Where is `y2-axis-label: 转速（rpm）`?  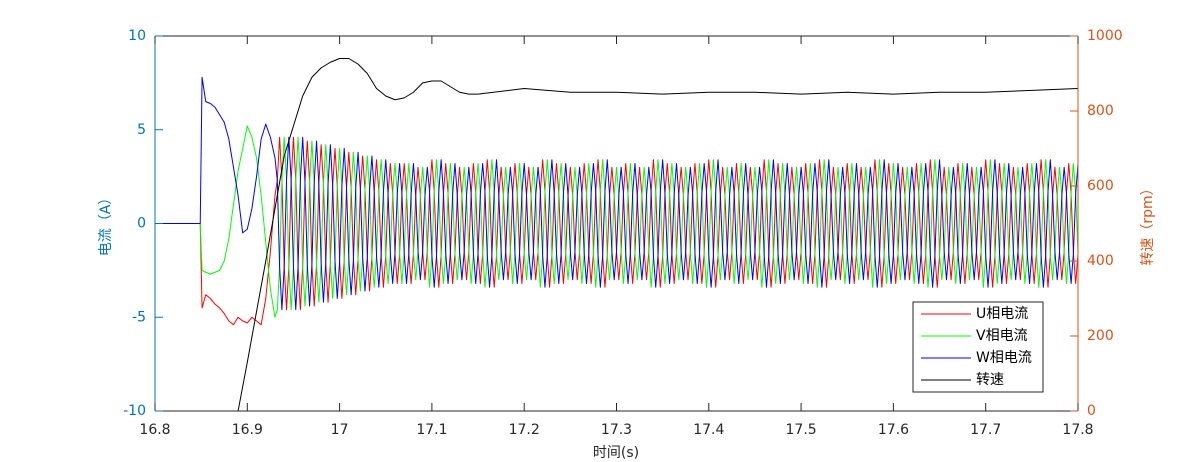 y2-axis-label: 转速（rpm） is located at coordinates (1148, 223).